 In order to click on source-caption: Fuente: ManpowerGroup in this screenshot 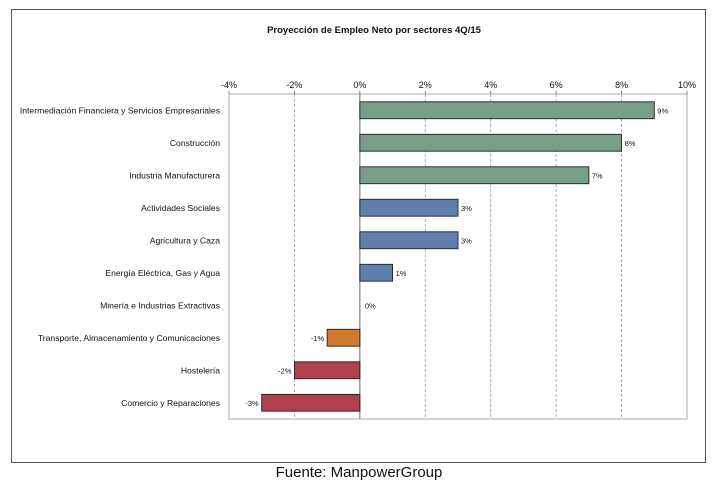, I will do `click(359, 472)`.